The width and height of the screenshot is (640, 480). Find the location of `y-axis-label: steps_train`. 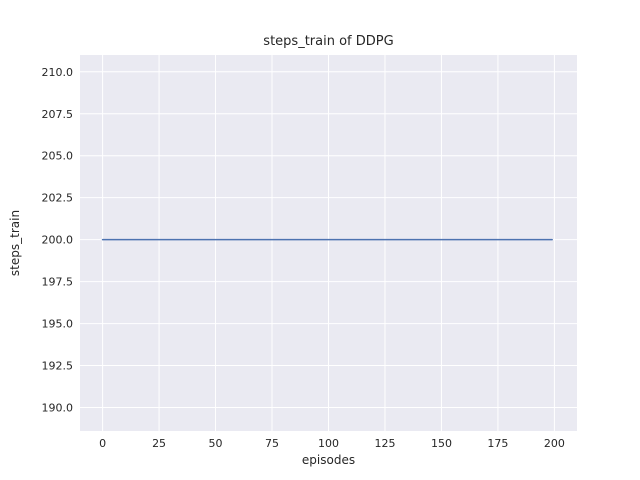

y-axis-label: steps_train is located at coordinates (15, 243).